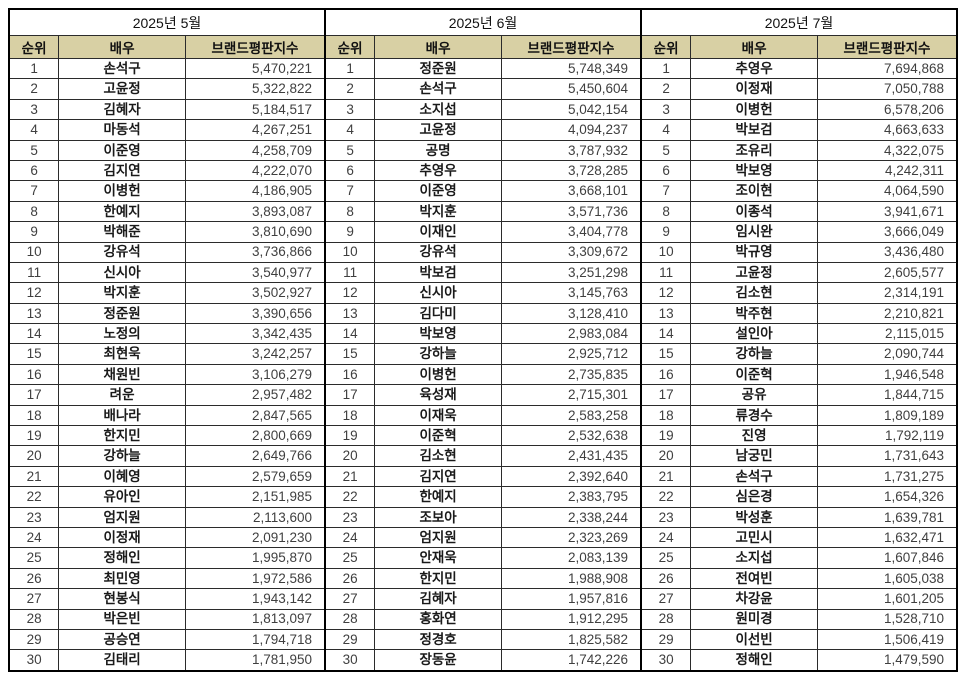 Image resolution: width=966 pixels, height=678 pixels. I want to click on table-row: 7 조이현 4,064,590, so click(799, 191).